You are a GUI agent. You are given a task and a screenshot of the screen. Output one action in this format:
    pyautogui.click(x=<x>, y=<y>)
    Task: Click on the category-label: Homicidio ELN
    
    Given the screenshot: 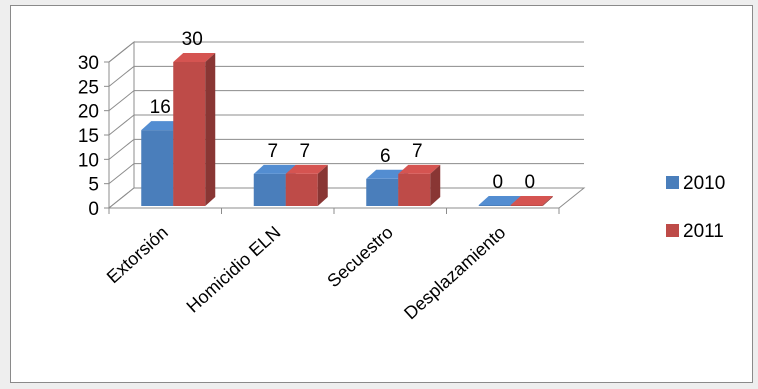 What is the action you would take?
    pyautogui.click(x=234, y=269)
    